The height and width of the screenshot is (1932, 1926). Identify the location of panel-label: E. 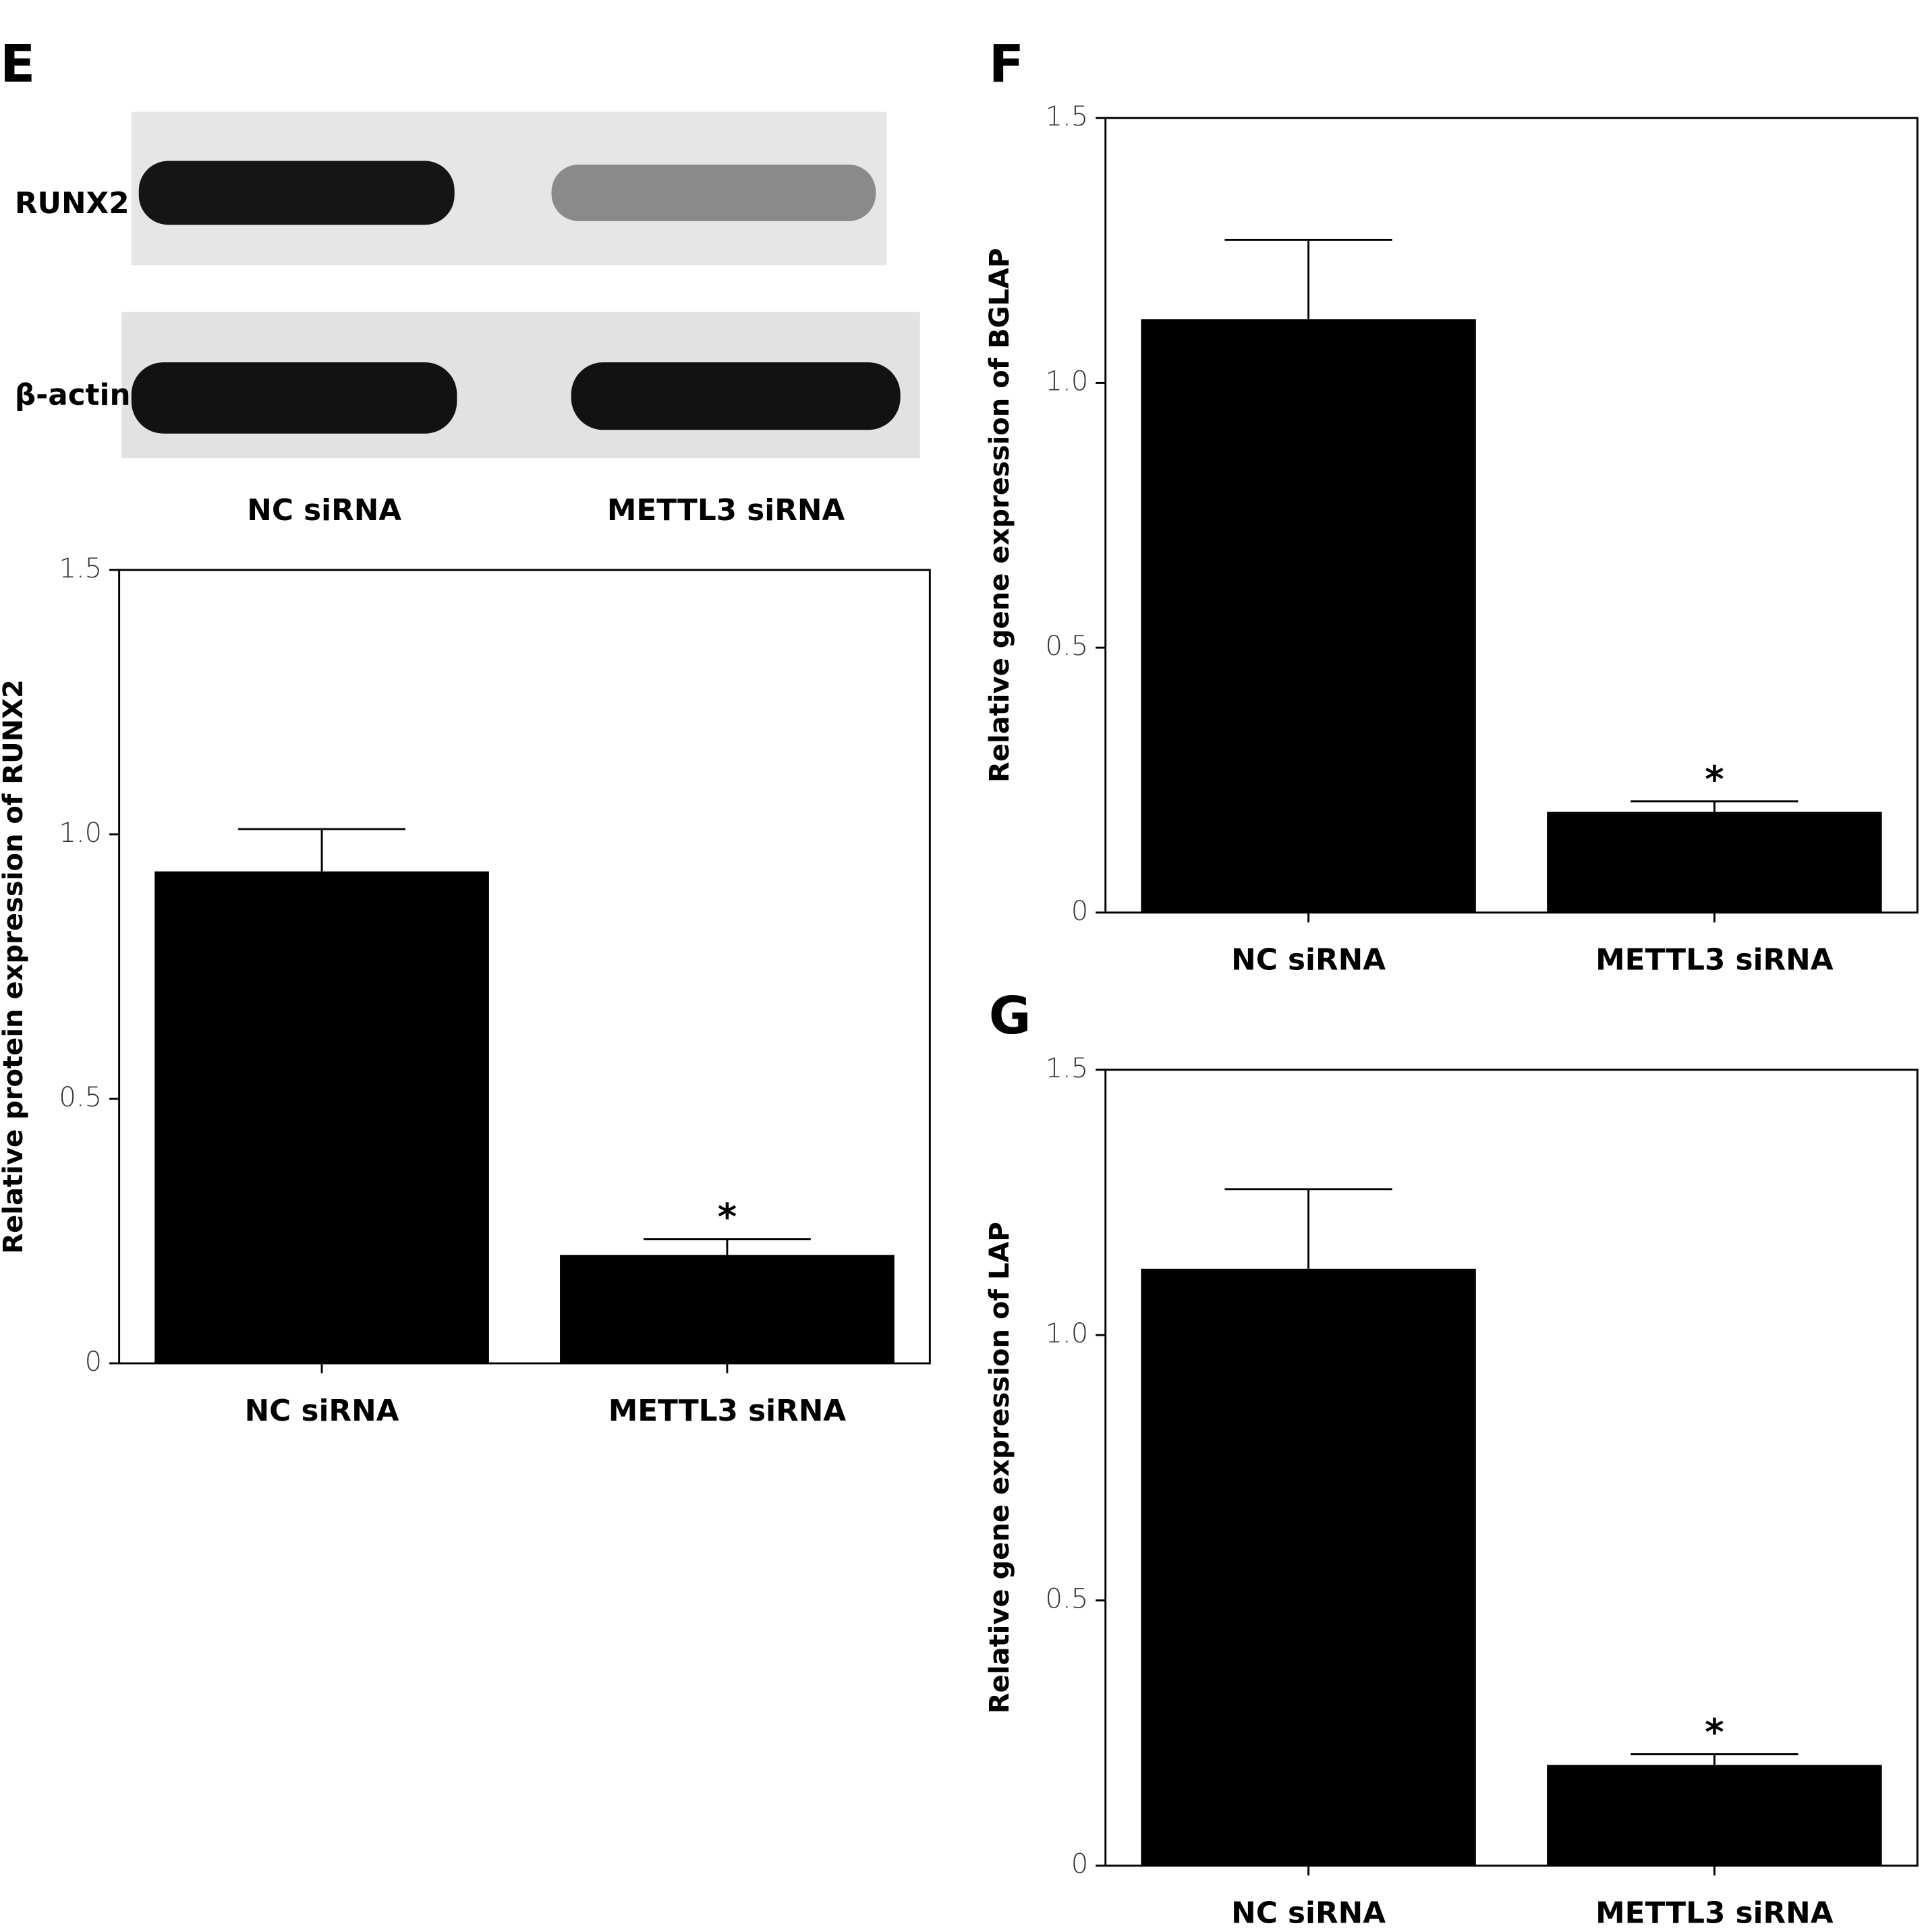
(17, 64).